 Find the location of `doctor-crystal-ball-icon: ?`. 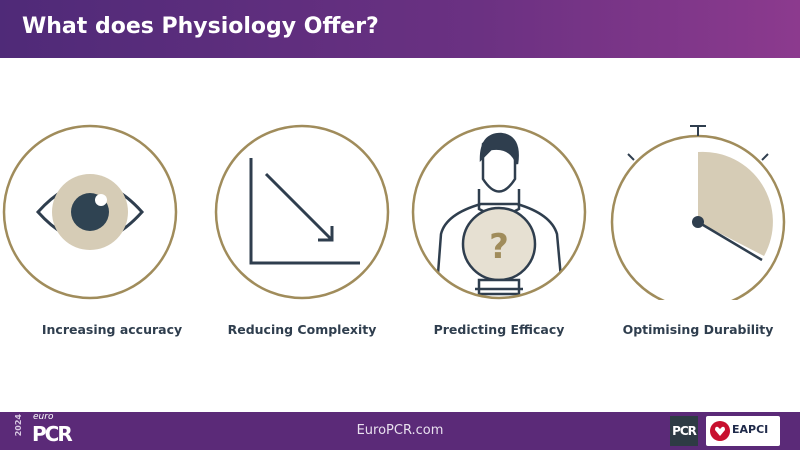

doctor-crystal-ball-icon: ? is located at coordinates (499, 212).